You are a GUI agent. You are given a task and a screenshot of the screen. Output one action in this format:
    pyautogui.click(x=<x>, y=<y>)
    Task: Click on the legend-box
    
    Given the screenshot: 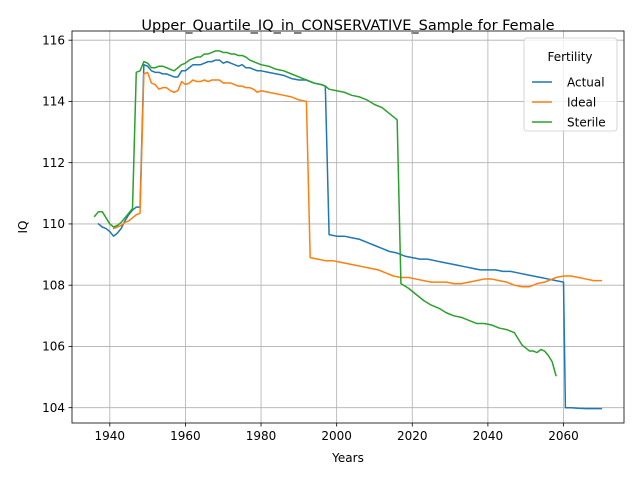 What is the action you would take?
    pyautogui.click(x=570, y=84)
    